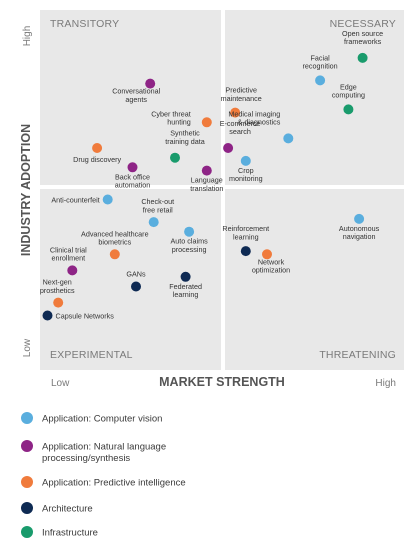 The height and width of the screenshot is (551, 418). I want to click on point-label: Back office automation, so click(133, 180).